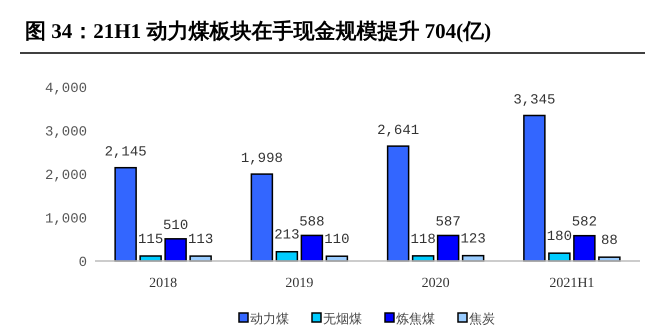 The height and width of the screenshot is (335, 665). What do you see at coordinates (436, 283) in the screenshot?
I see `x-tick-label: 2020` at bounding box center [436, 283].